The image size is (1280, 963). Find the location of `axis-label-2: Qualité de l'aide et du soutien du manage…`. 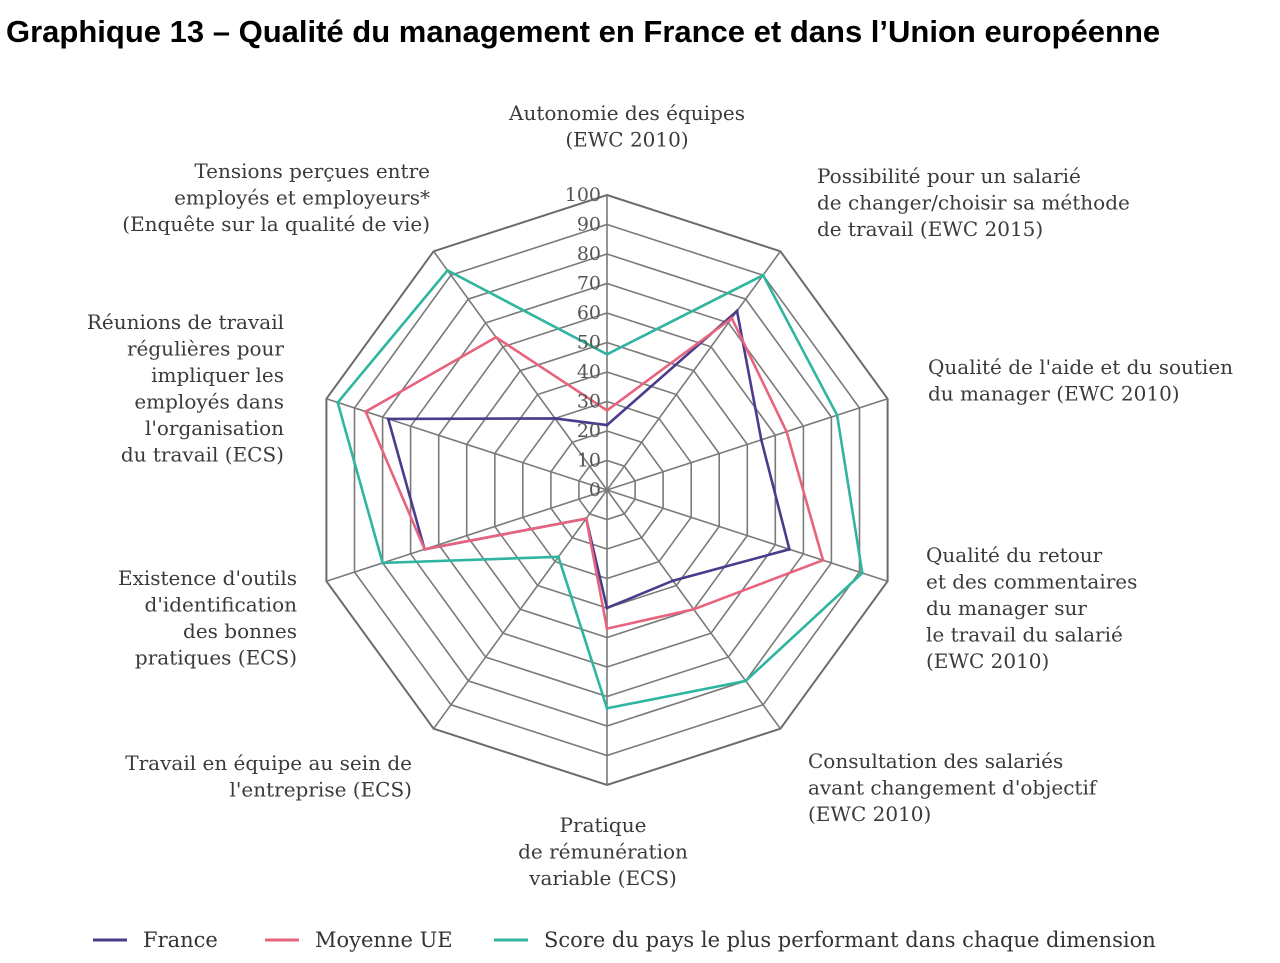

axis-label-2: Qualité de l'aide et du soutien du manage… is located at coordinates (1080, 380).